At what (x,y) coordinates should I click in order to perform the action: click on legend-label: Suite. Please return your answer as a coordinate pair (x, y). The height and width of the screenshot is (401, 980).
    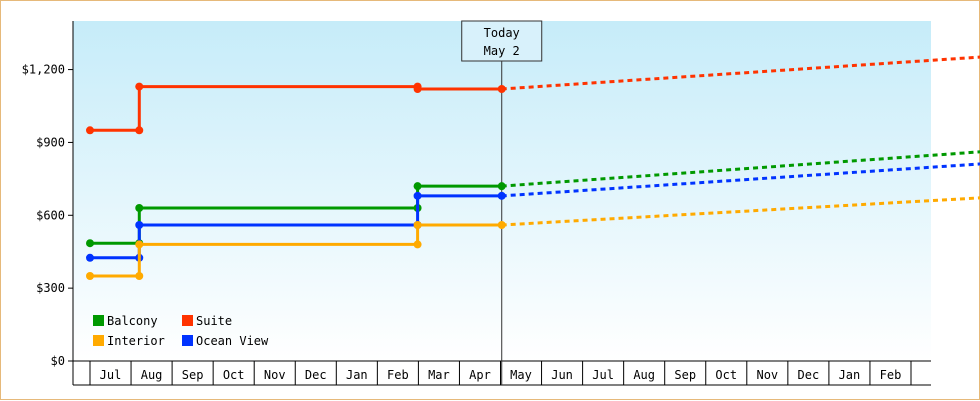
    Looking at the image, I should click on (214, 321).